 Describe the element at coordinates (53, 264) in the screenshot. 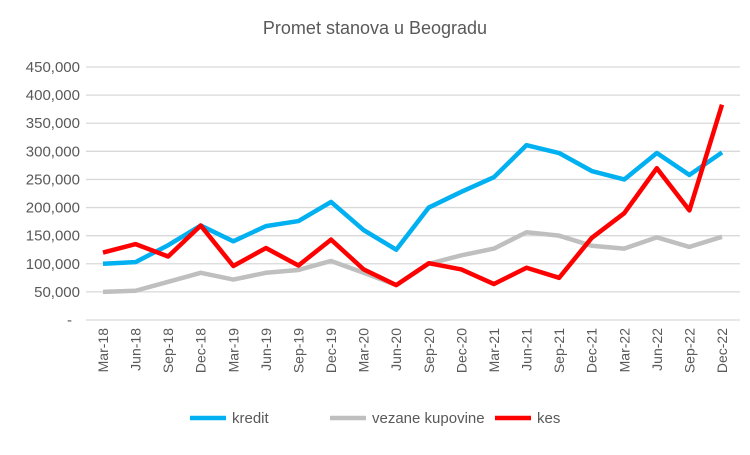

I see `y-tick-label: 100,000` at that location.